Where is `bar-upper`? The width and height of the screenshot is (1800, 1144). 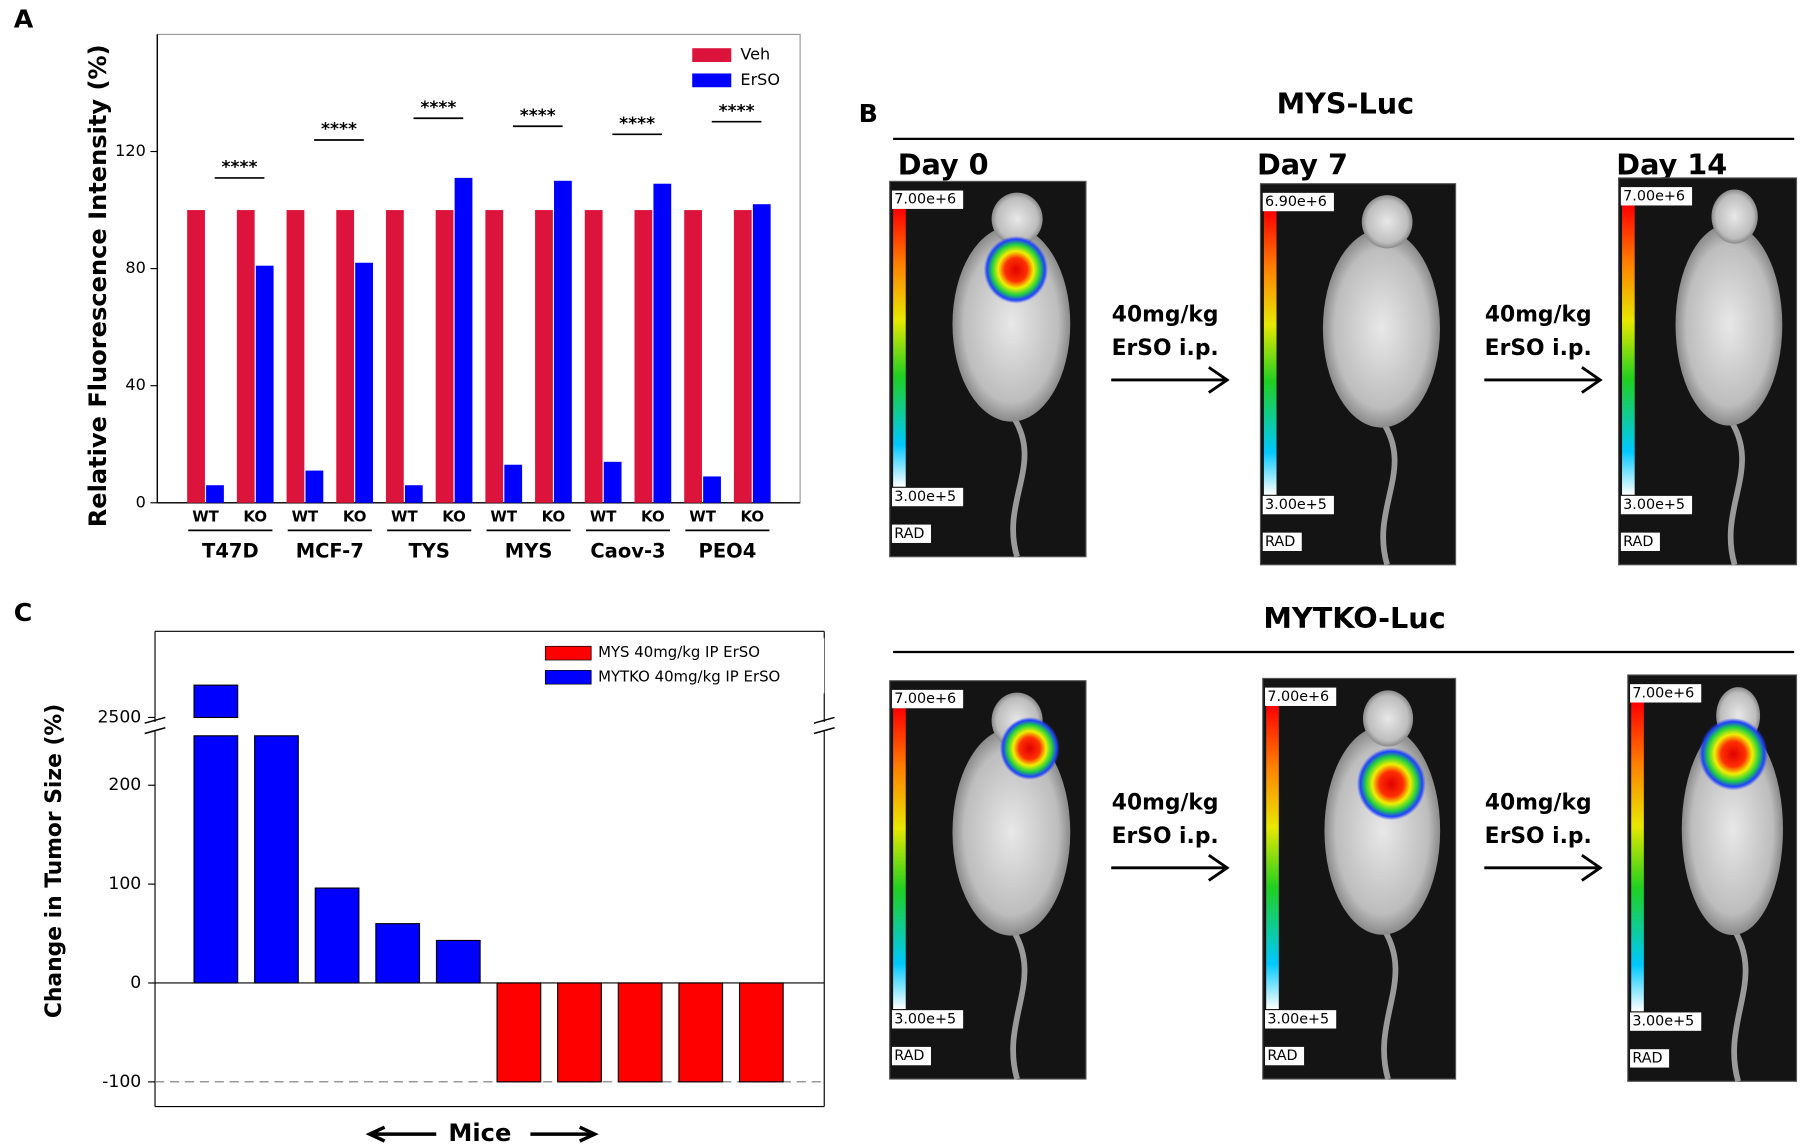
bar-upper is located at coordinates (216, 701).